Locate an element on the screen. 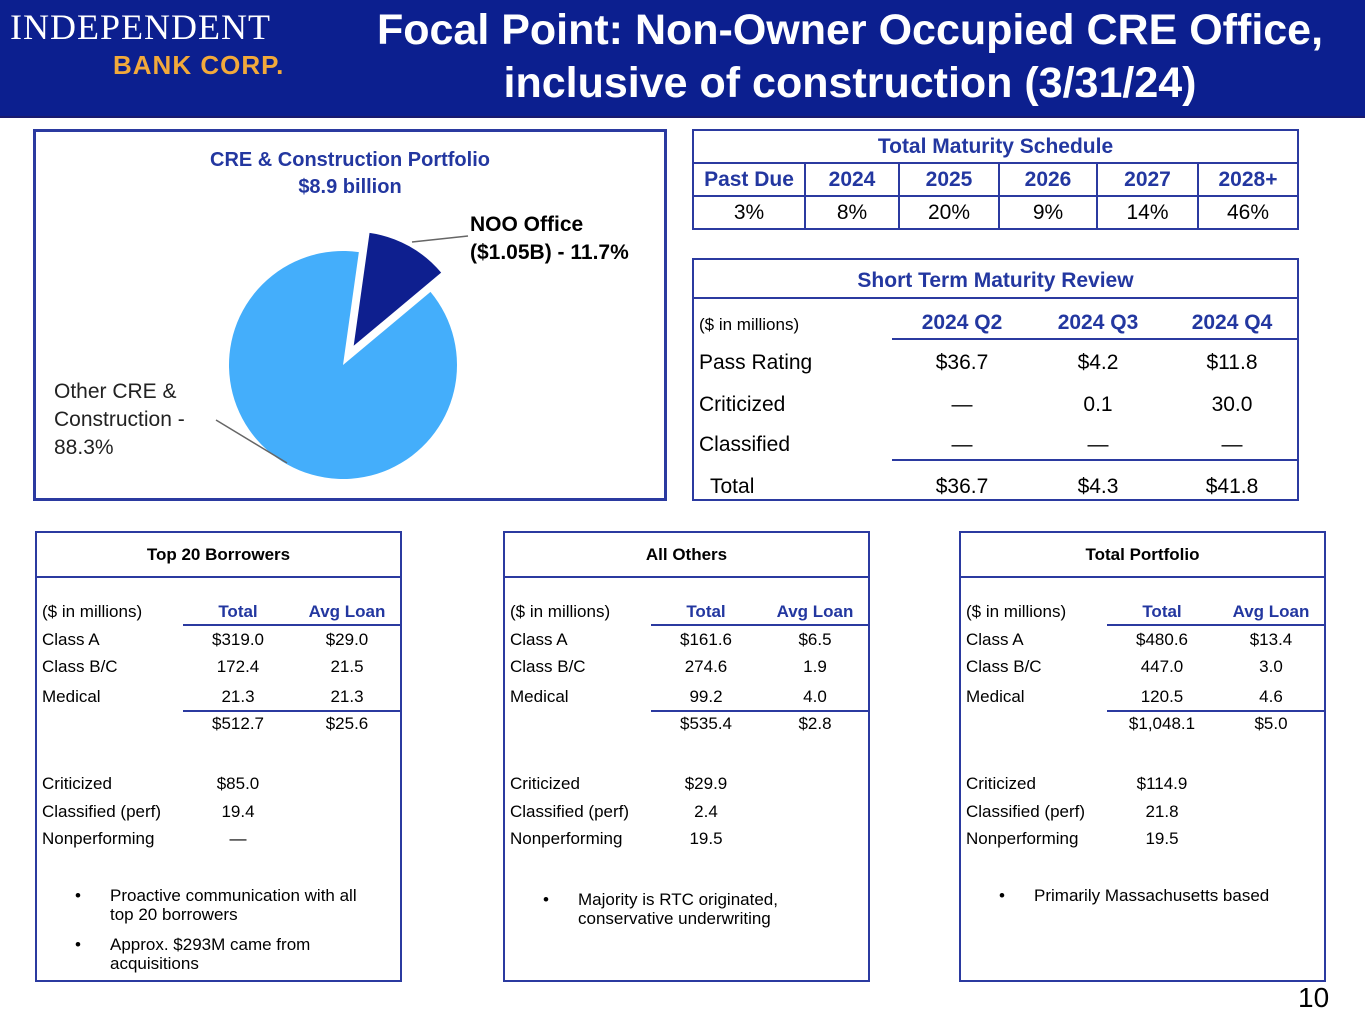 This screenshot has width=1365, height=1024. short-term-cell: — is located at coordinates (962, 404).